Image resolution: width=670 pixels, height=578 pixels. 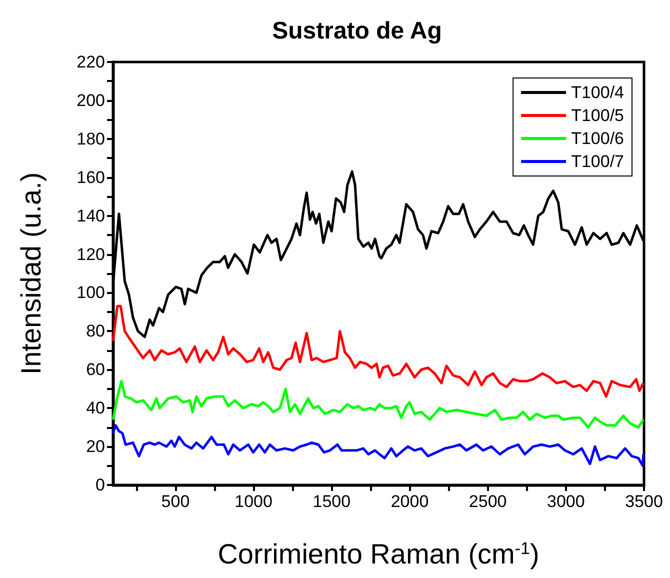 I want to click on x-tick-label: 3000, so click(x=566, y=501).